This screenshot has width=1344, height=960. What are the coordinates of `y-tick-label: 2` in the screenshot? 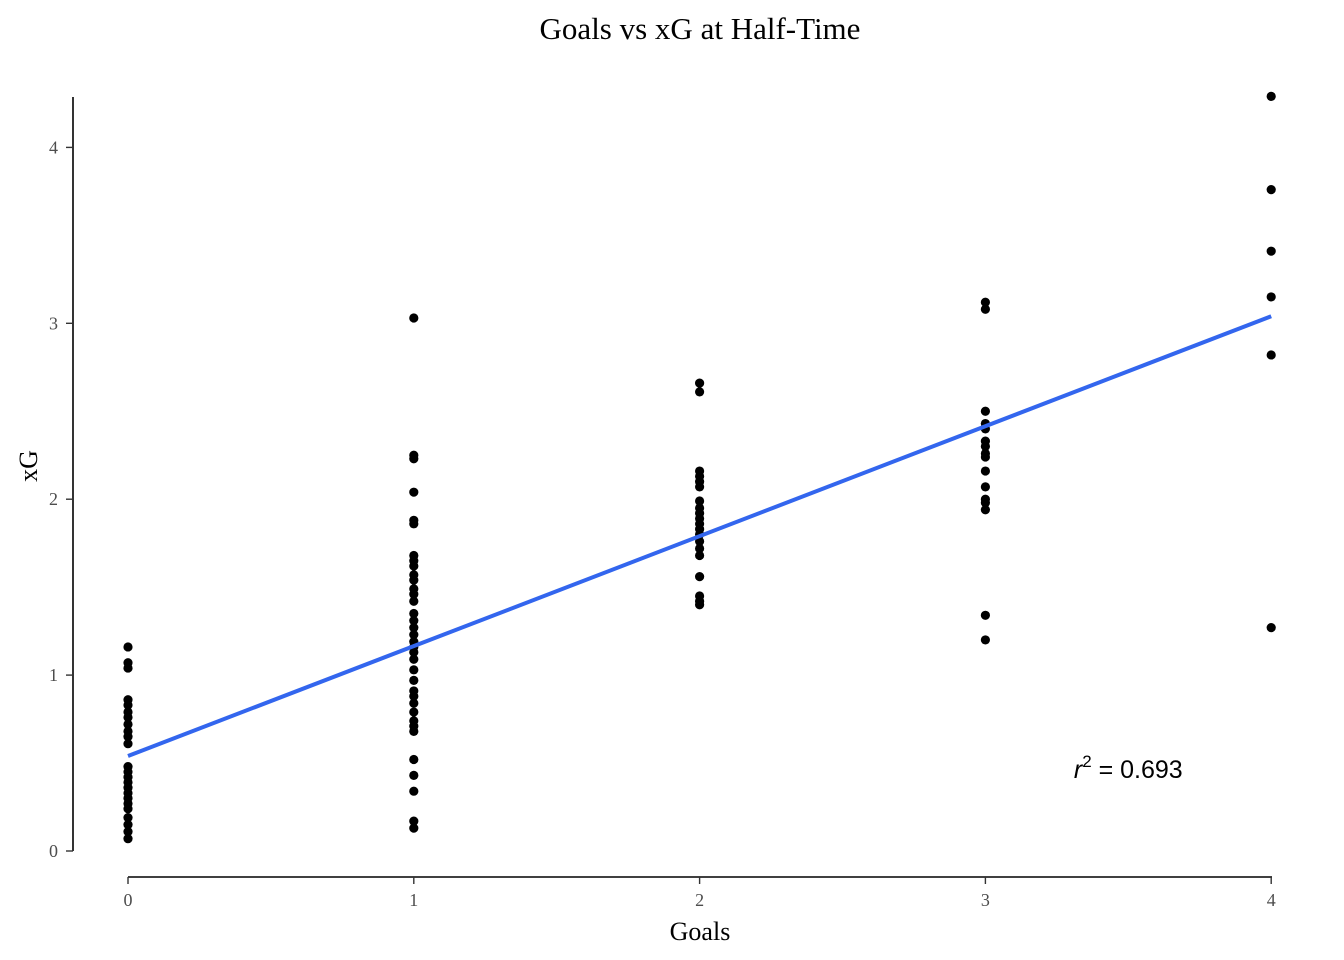 It's located at (53, 499).